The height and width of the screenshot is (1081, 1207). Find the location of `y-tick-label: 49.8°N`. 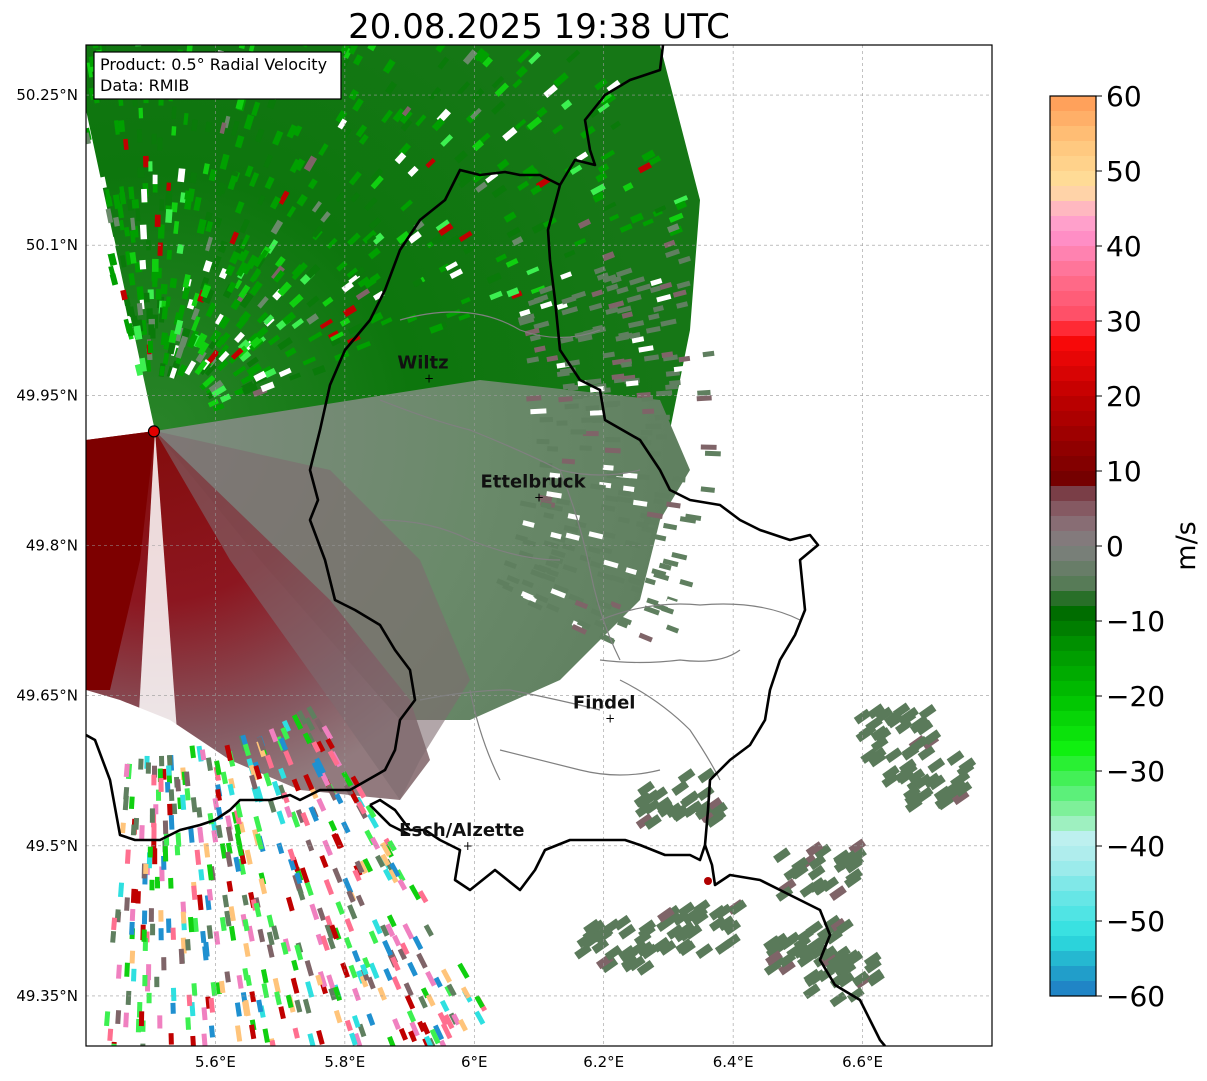

y-tick-label: 49.8°N is located at coordinates (52, 546).